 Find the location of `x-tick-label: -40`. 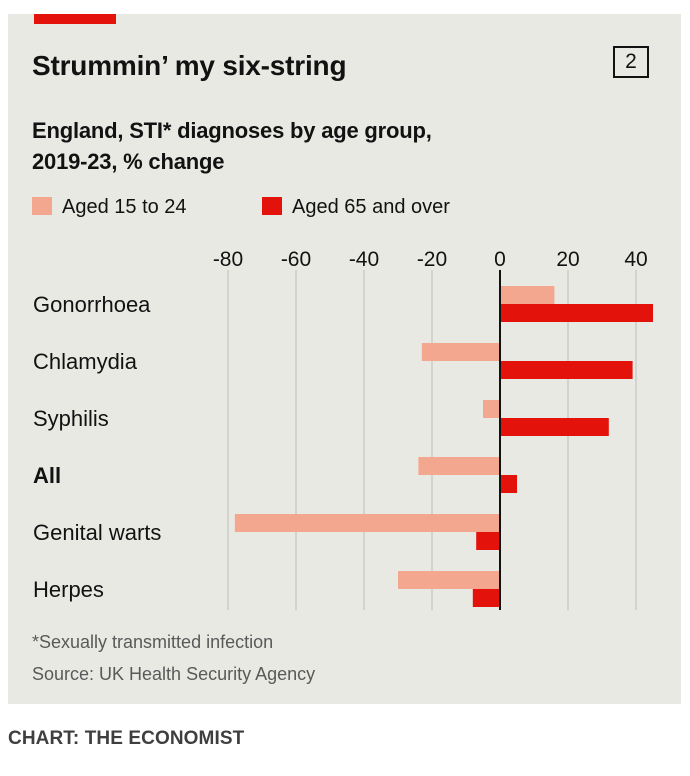

x-tick-label: -40 is located at coordinates (364, 259).